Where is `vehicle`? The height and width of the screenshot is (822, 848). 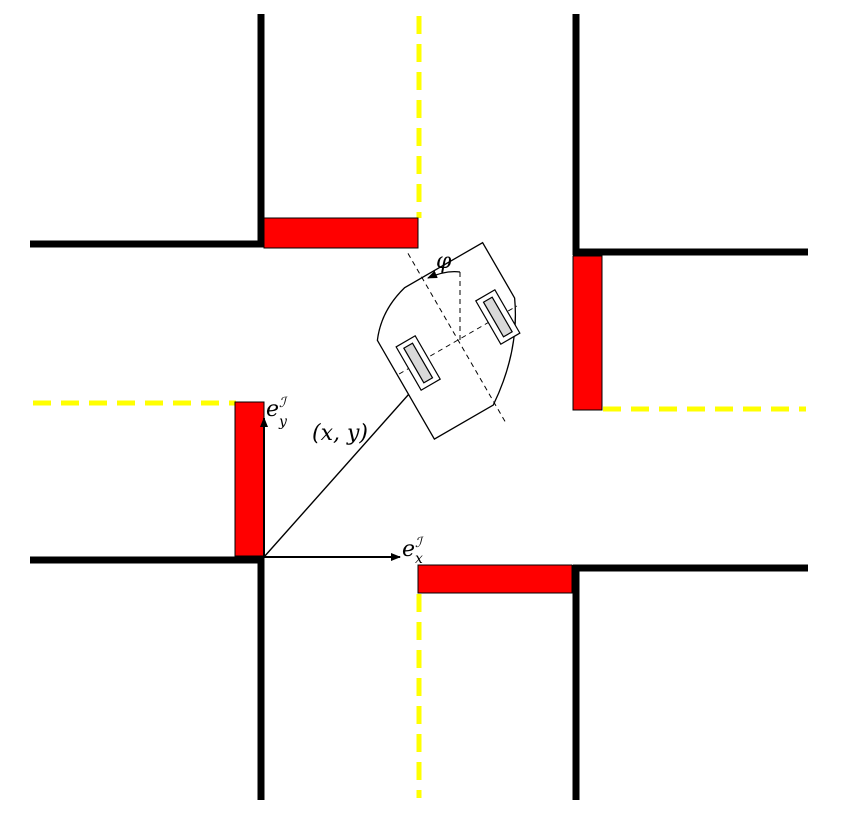 vehicle is located at coordinates (448, 340).